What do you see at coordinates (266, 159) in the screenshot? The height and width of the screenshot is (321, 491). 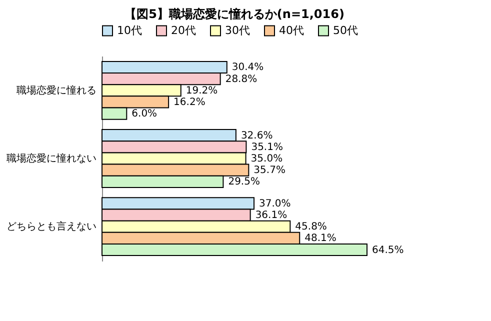 I see `data-label: 35.0%` at bounding box center [266, 159].